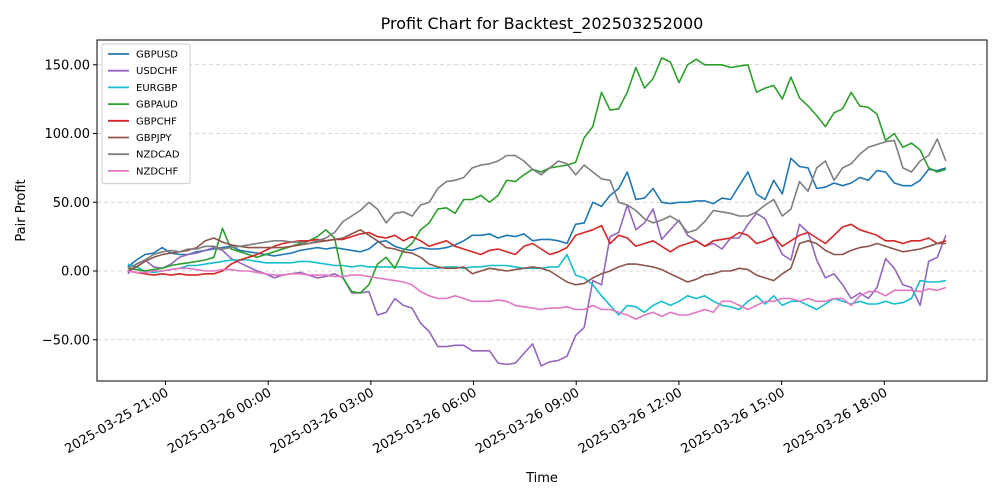 The height and width of the screenshot is (500, 1000). I want to click on y-tick-label: 150.00, so click(68, 65).